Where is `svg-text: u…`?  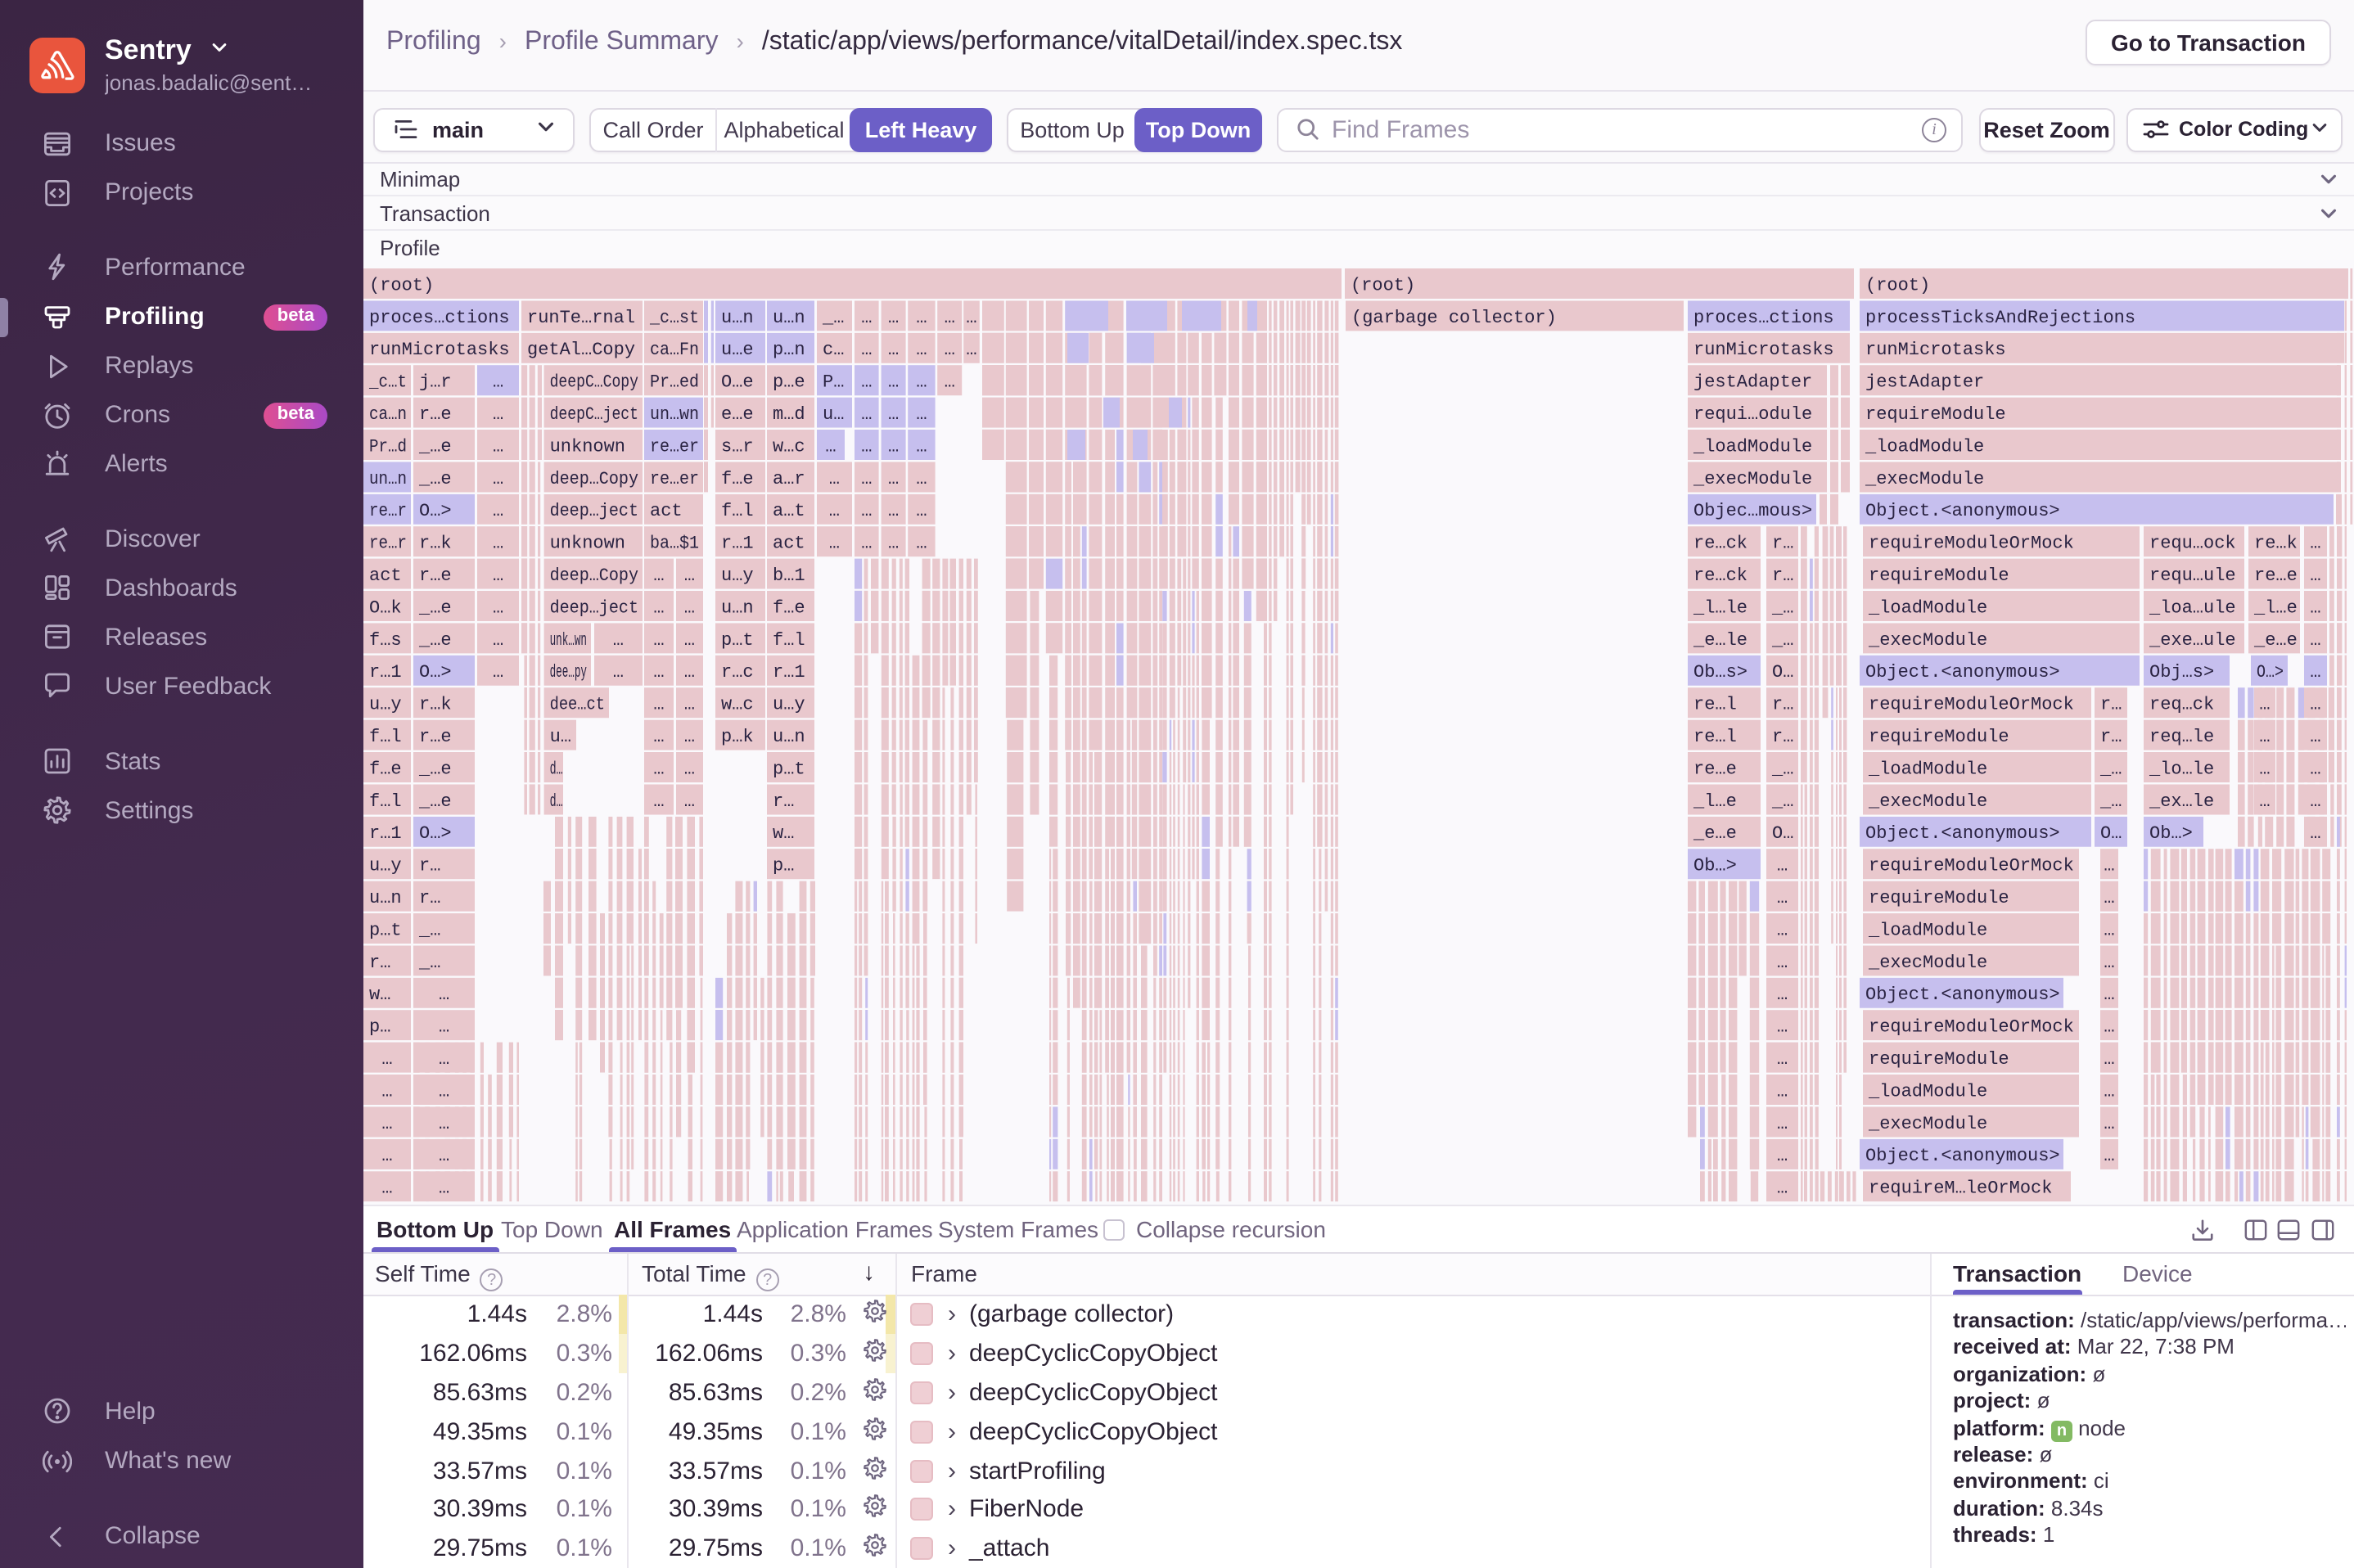 svg-text: u… is located at coordinates (833, 414).